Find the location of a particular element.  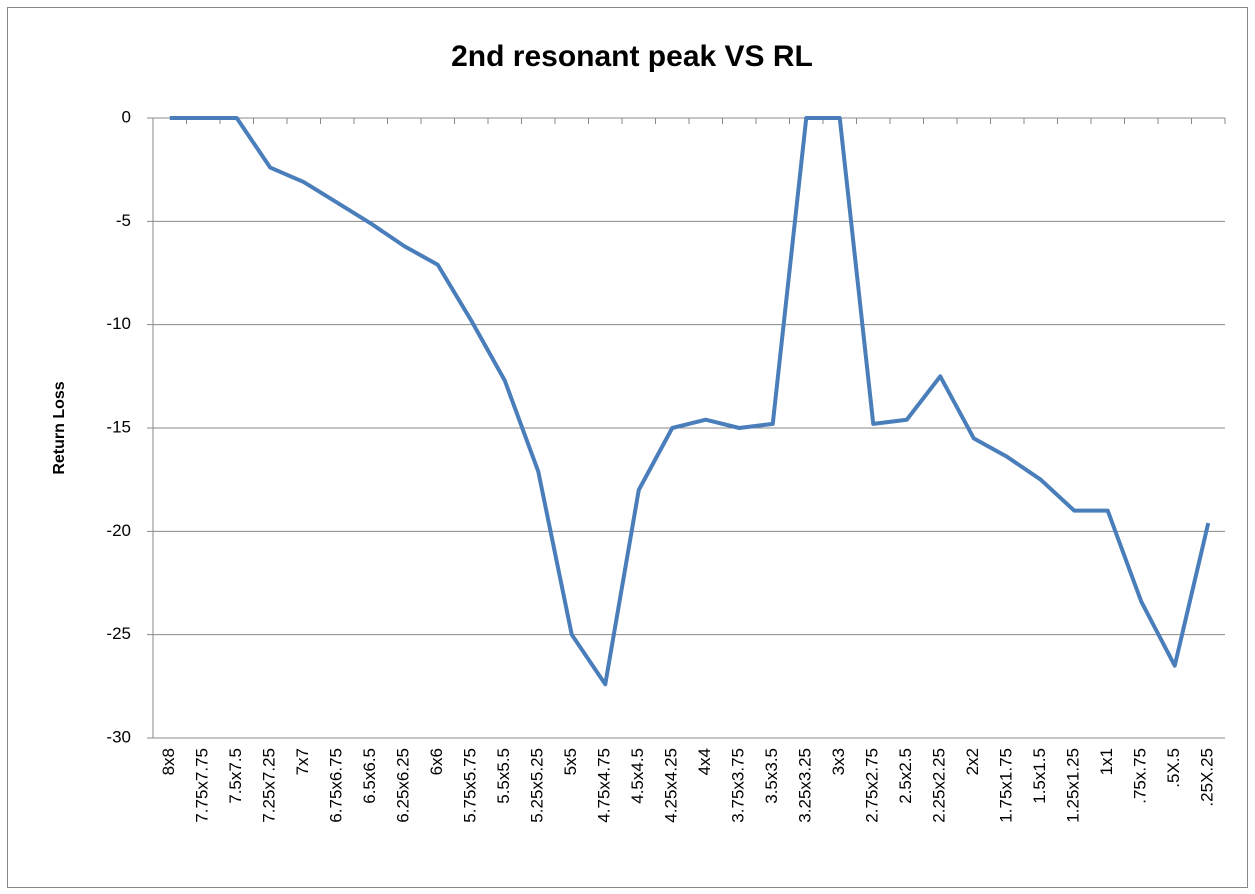

y-tick-label: -20 is located at coordinates (118, 530).